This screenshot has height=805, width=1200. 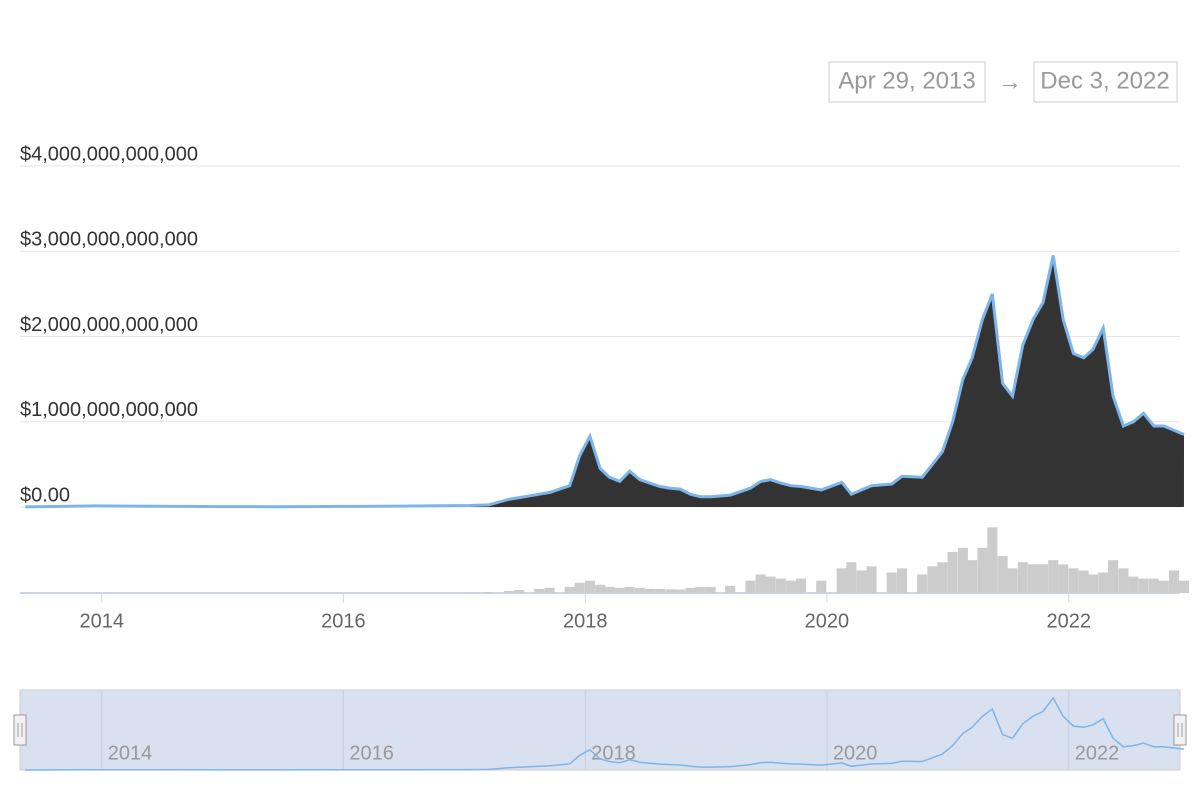 I want to click on navigator-tick-label: 2014, so click(x=130, y=753).